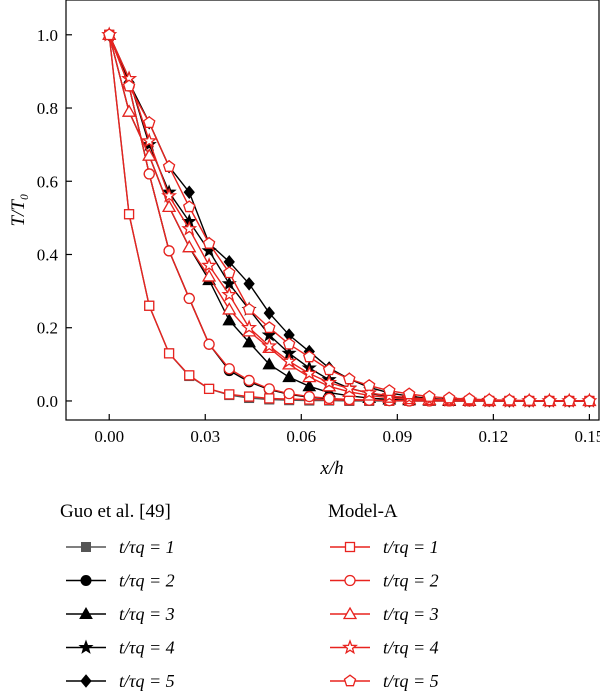 This screenshot has height=697, width=600. Describe the element at coordinates (397, 436) in the screenshot. I see `x-tick-label: 0.09` at that location.